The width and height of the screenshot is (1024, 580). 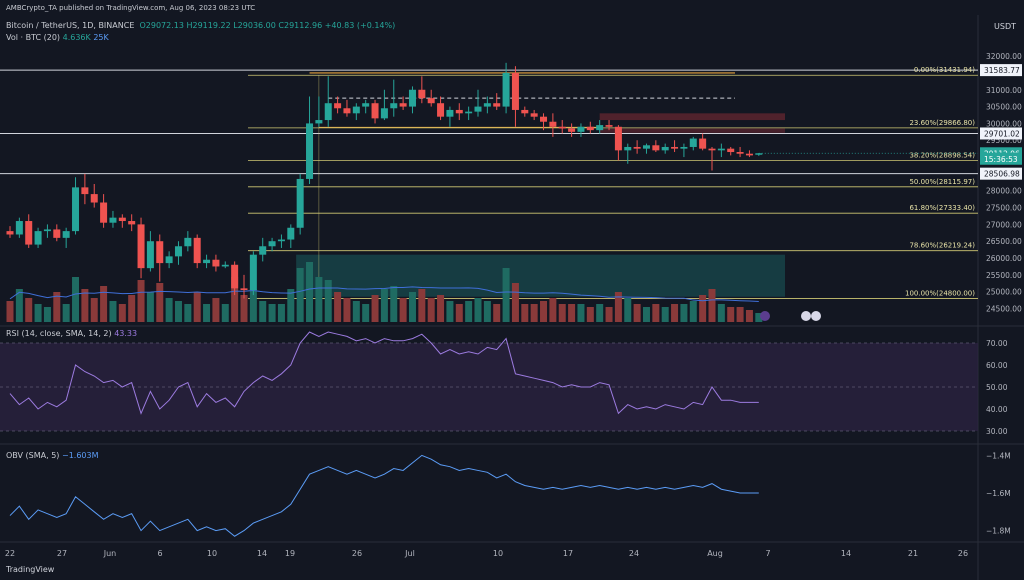 I want to click on x-tick-label: 24, so click(x=634, y=553).